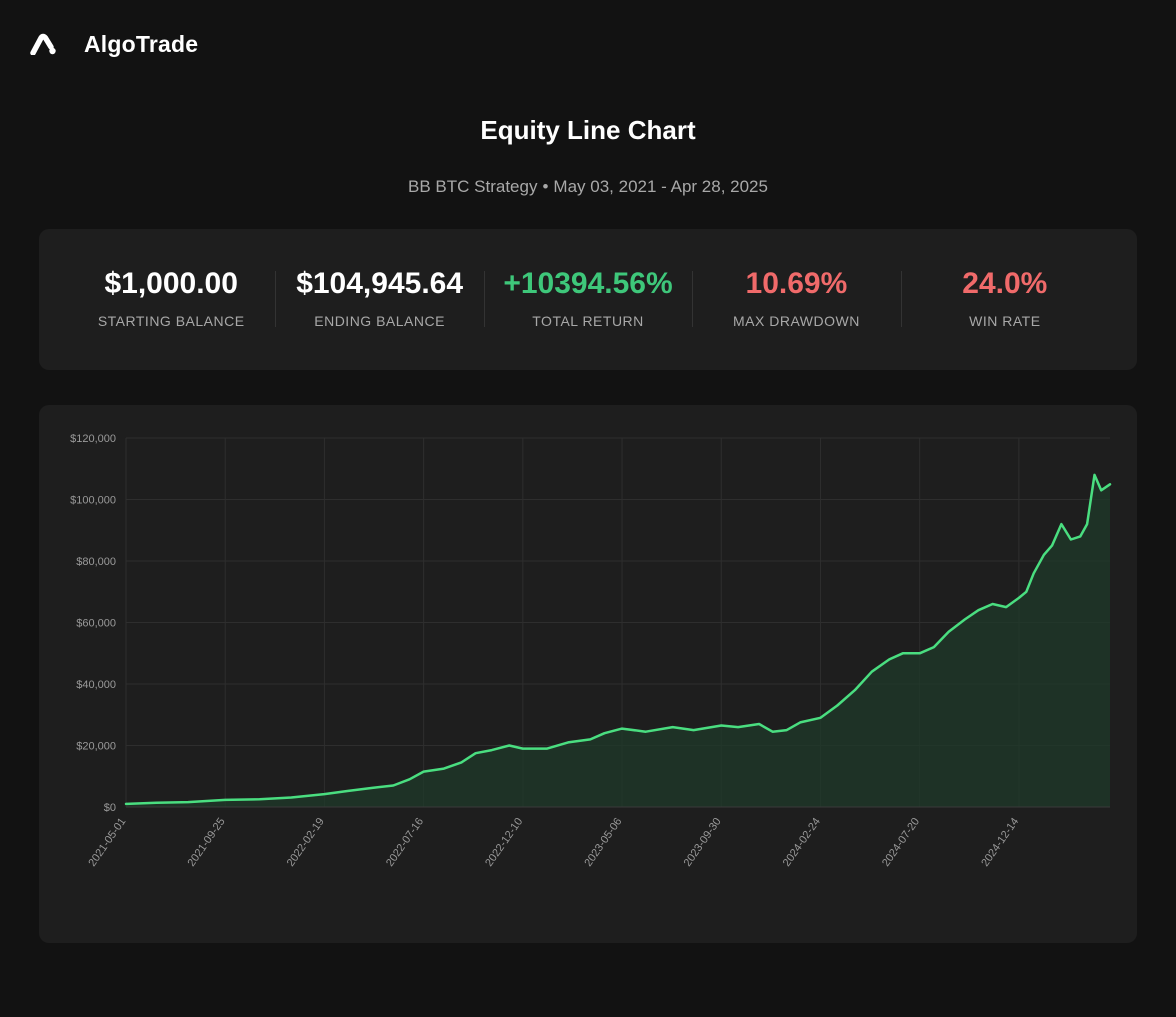 The image size is (1176, 1017). I want to click on stat-value: $104,945.64, so click(380, 283).